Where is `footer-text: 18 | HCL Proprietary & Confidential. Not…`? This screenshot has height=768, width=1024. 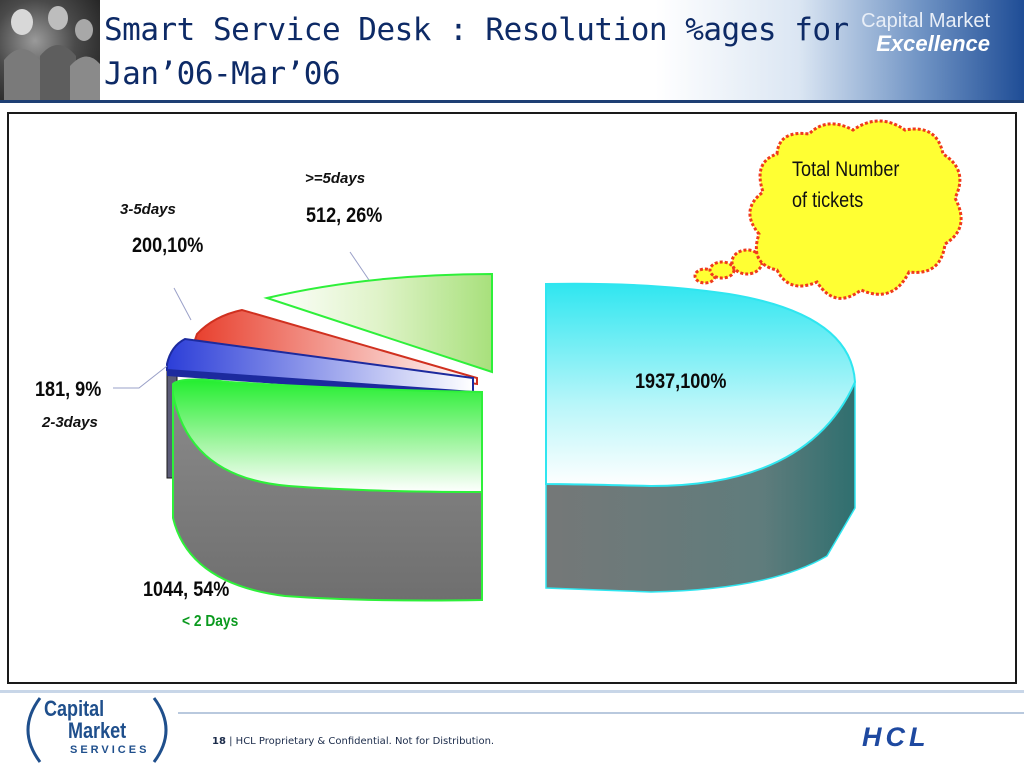
footer-text: 18 | HCL Proprietary & Confidential. Not… is located at coordinates (353, 741).